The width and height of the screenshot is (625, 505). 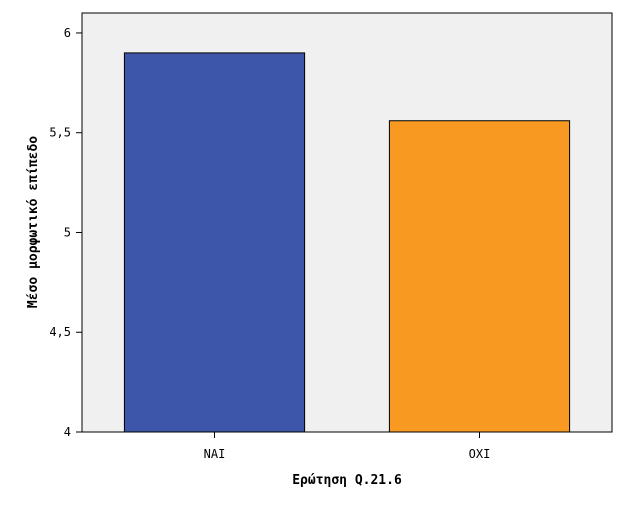 I want to click on x-tick-label: ΟΧΙ, so click(x=480, y=454).